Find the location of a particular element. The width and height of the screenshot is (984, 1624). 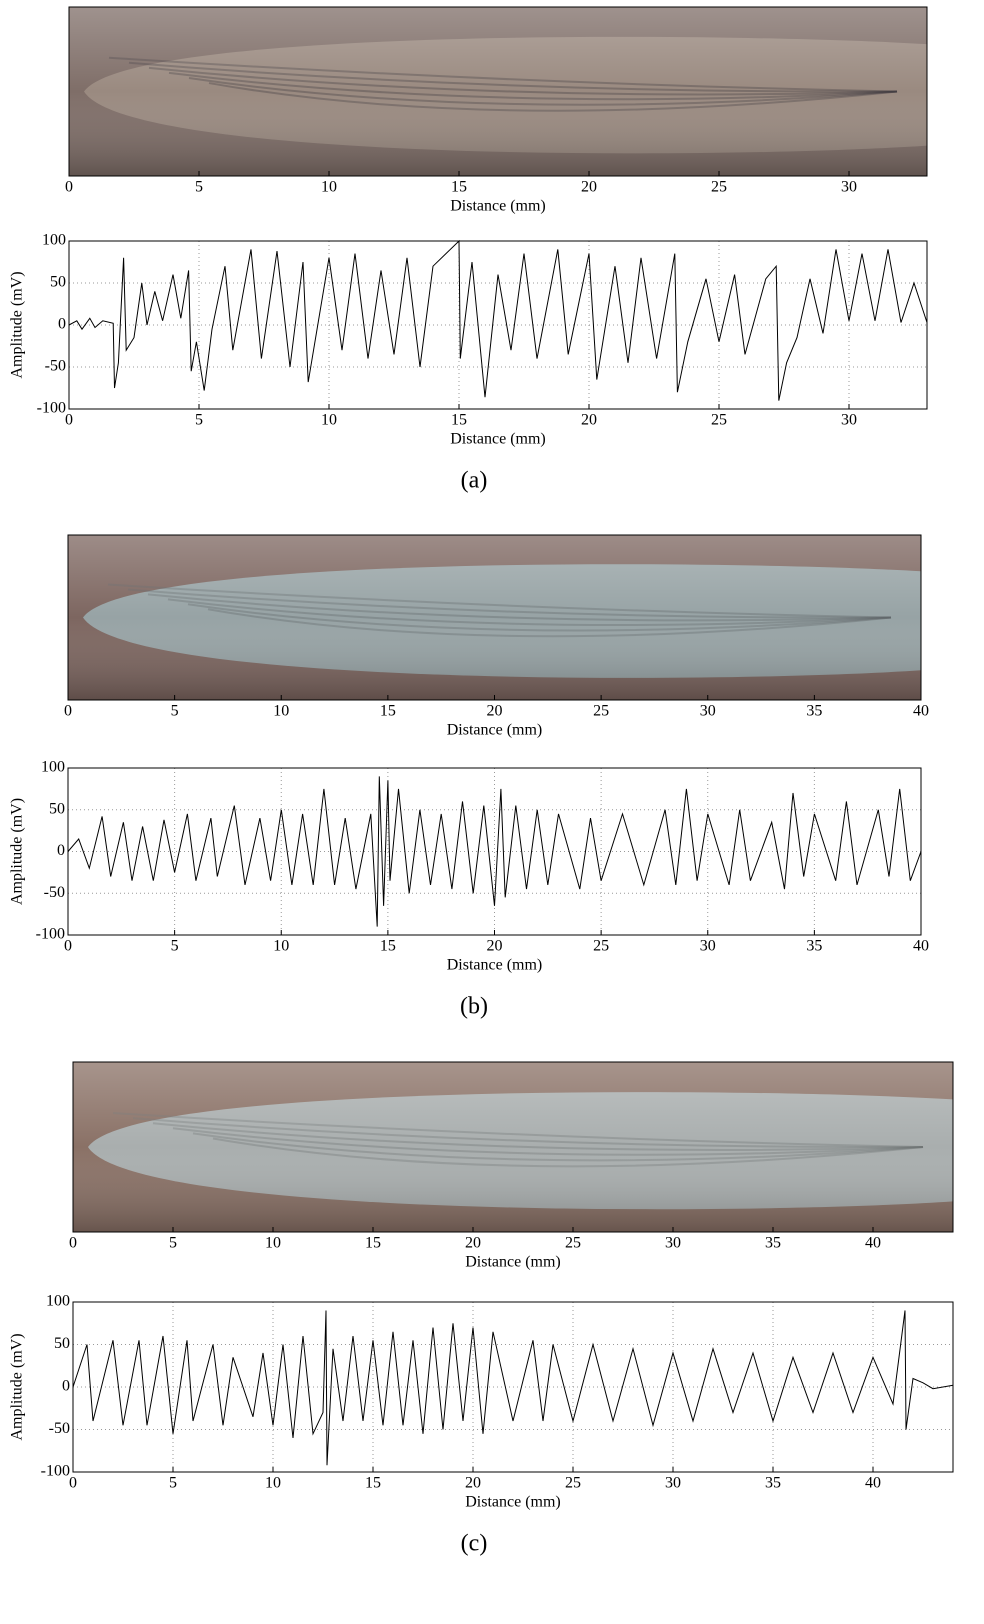

caption: (a) is located at coordinates (474, 481).